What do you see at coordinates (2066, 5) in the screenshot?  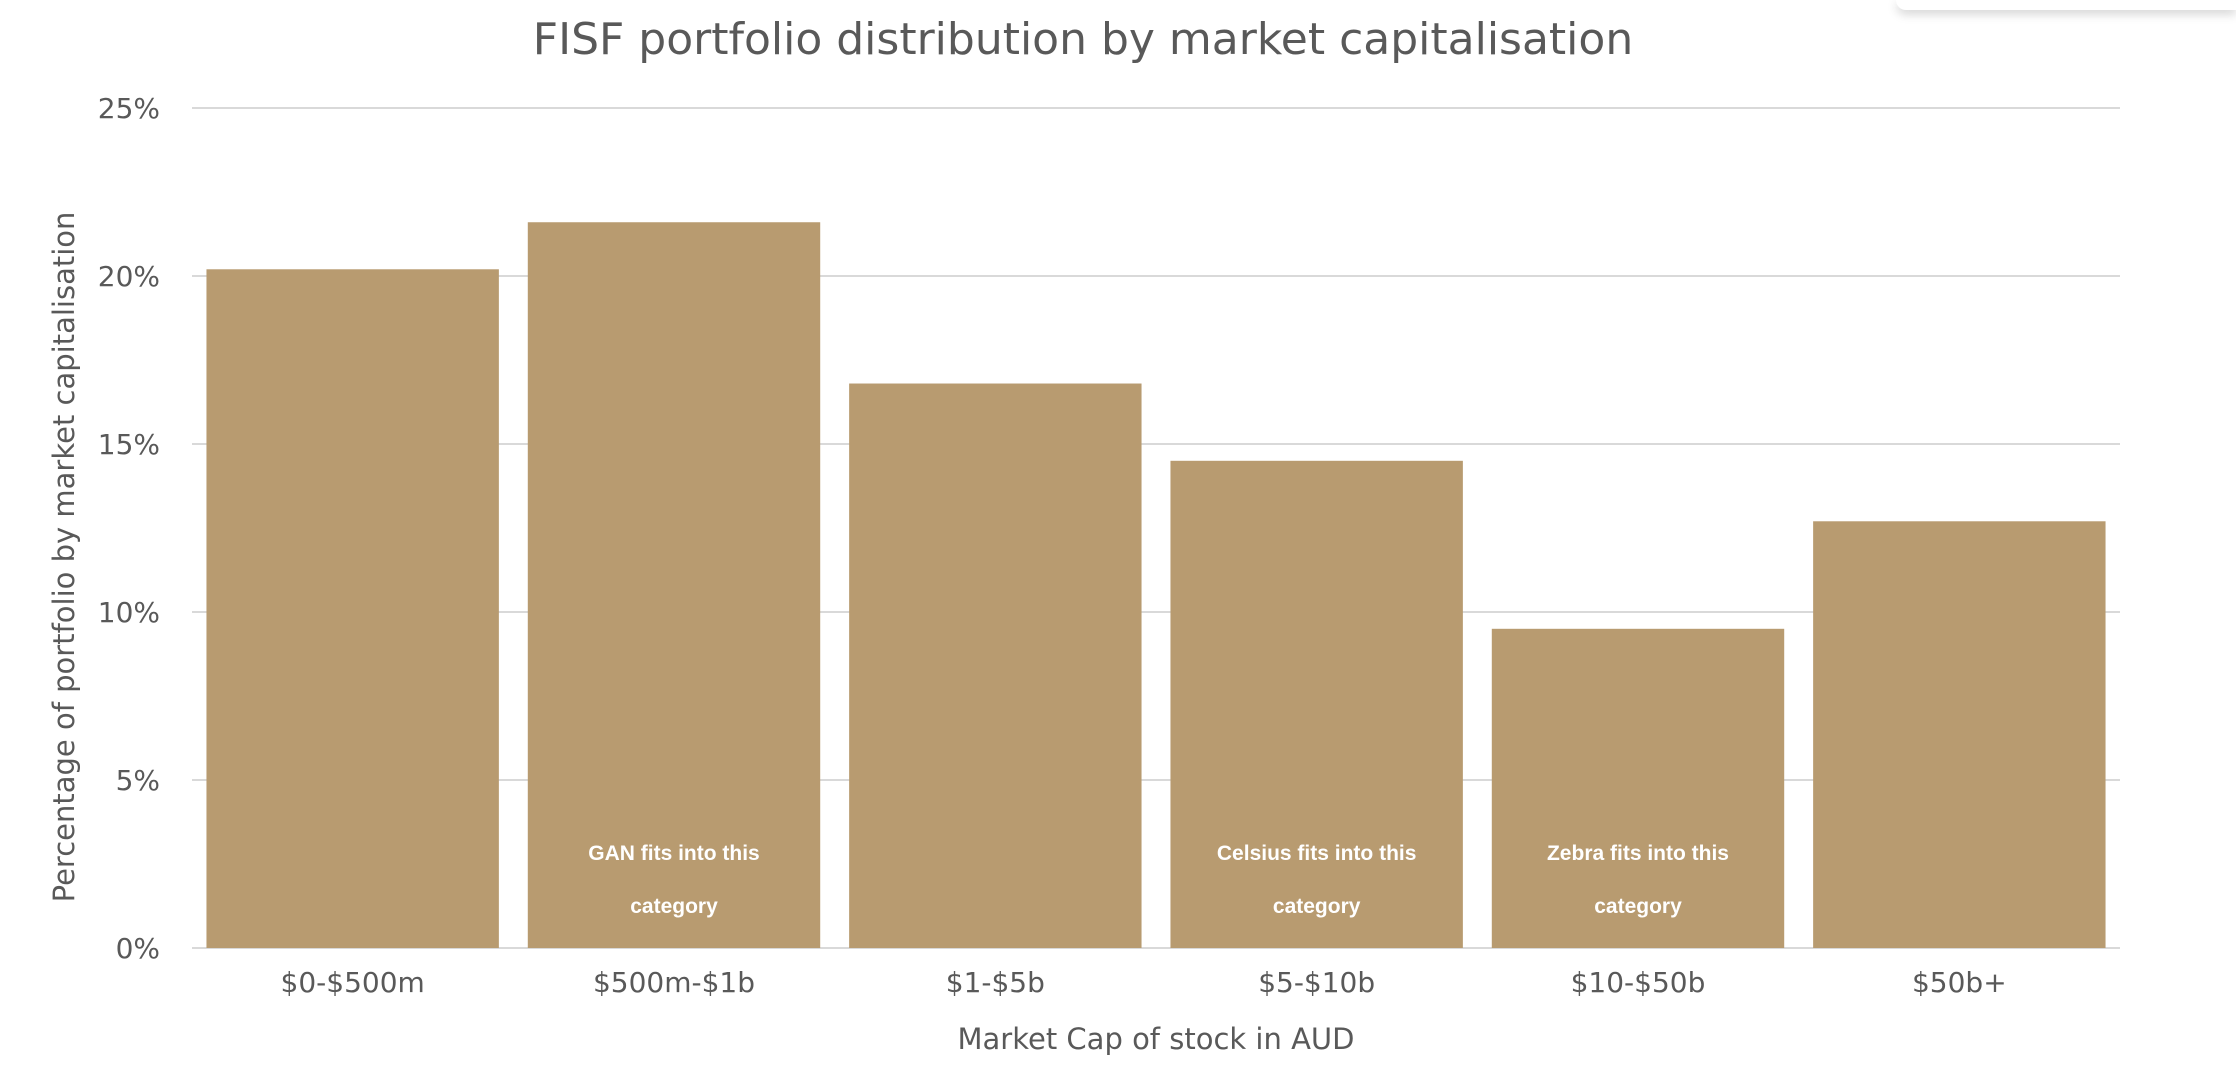 I see `window-edge-shadow` at bounding box center [2066, 5].